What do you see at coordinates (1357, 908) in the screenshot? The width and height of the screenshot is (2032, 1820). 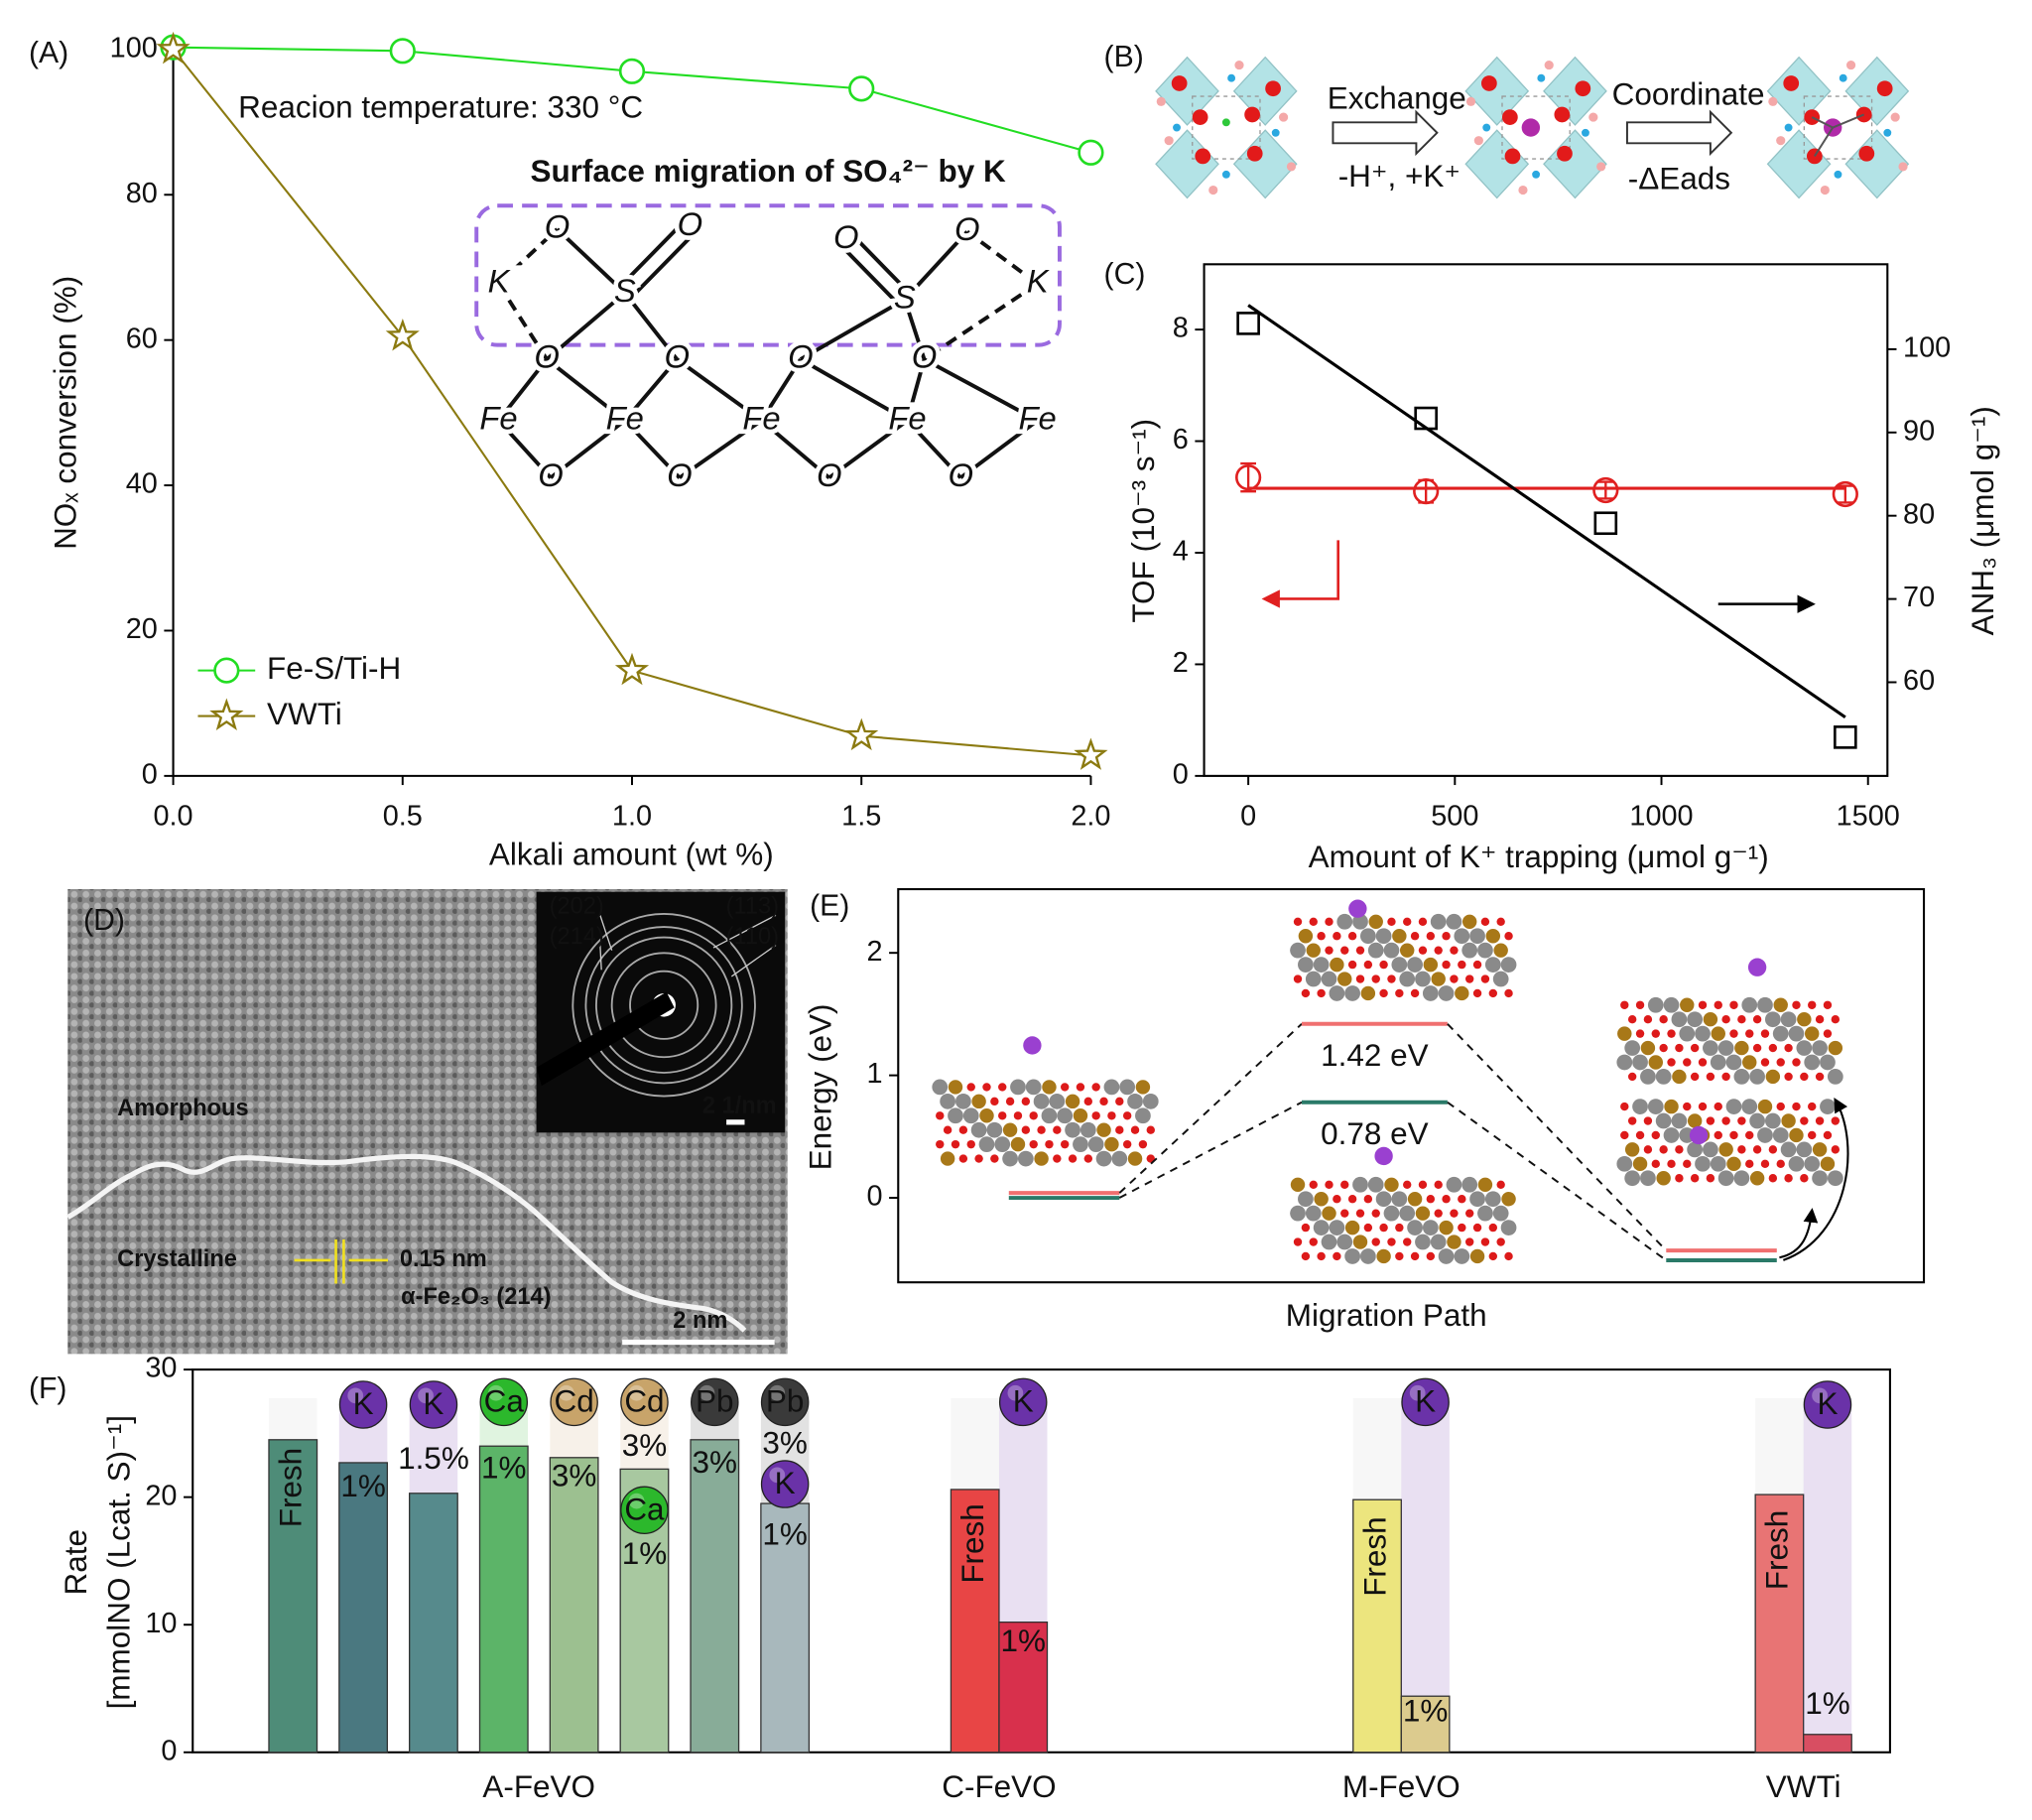 I see `k-atom` at bounding box center [1357, 908].